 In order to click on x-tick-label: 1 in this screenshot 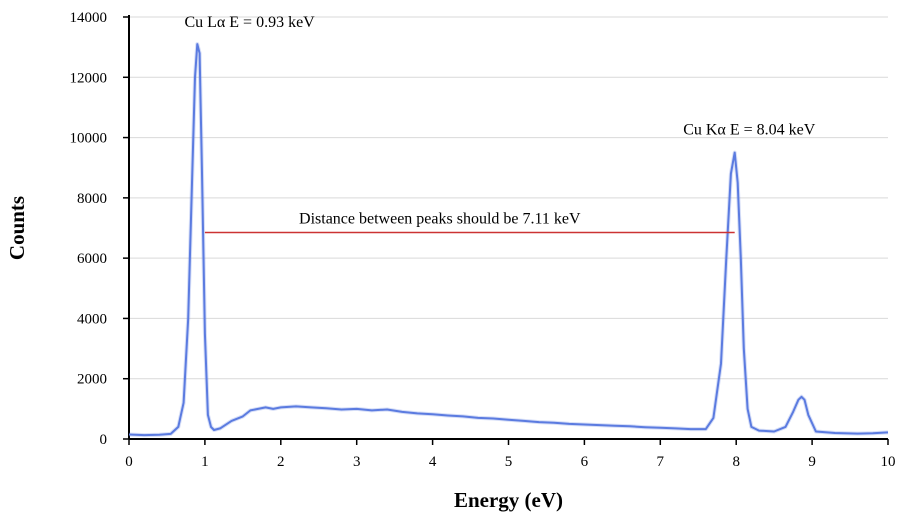, I will do `click(205, 462)`.